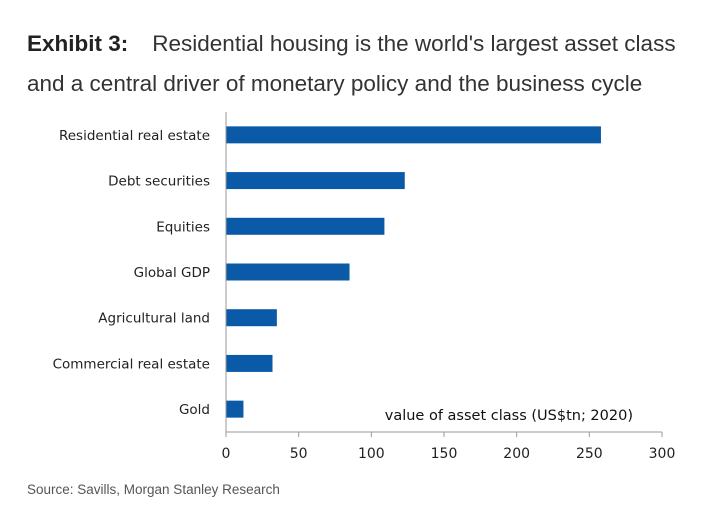 The image size is (724, 516). I want to click on bar-commercial-real-estate, so click(249, 363).